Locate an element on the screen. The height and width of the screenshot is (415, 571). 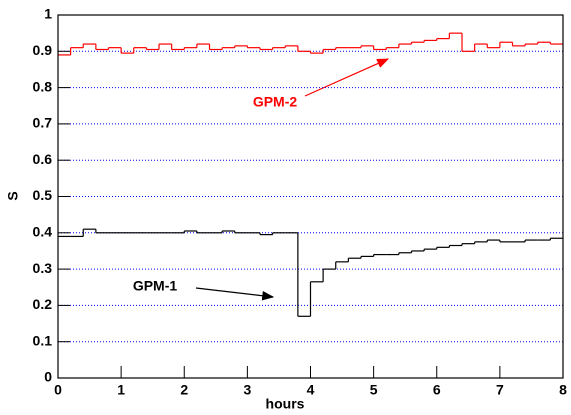
x-tick-label: 7 is located at coordinates (500, 390).